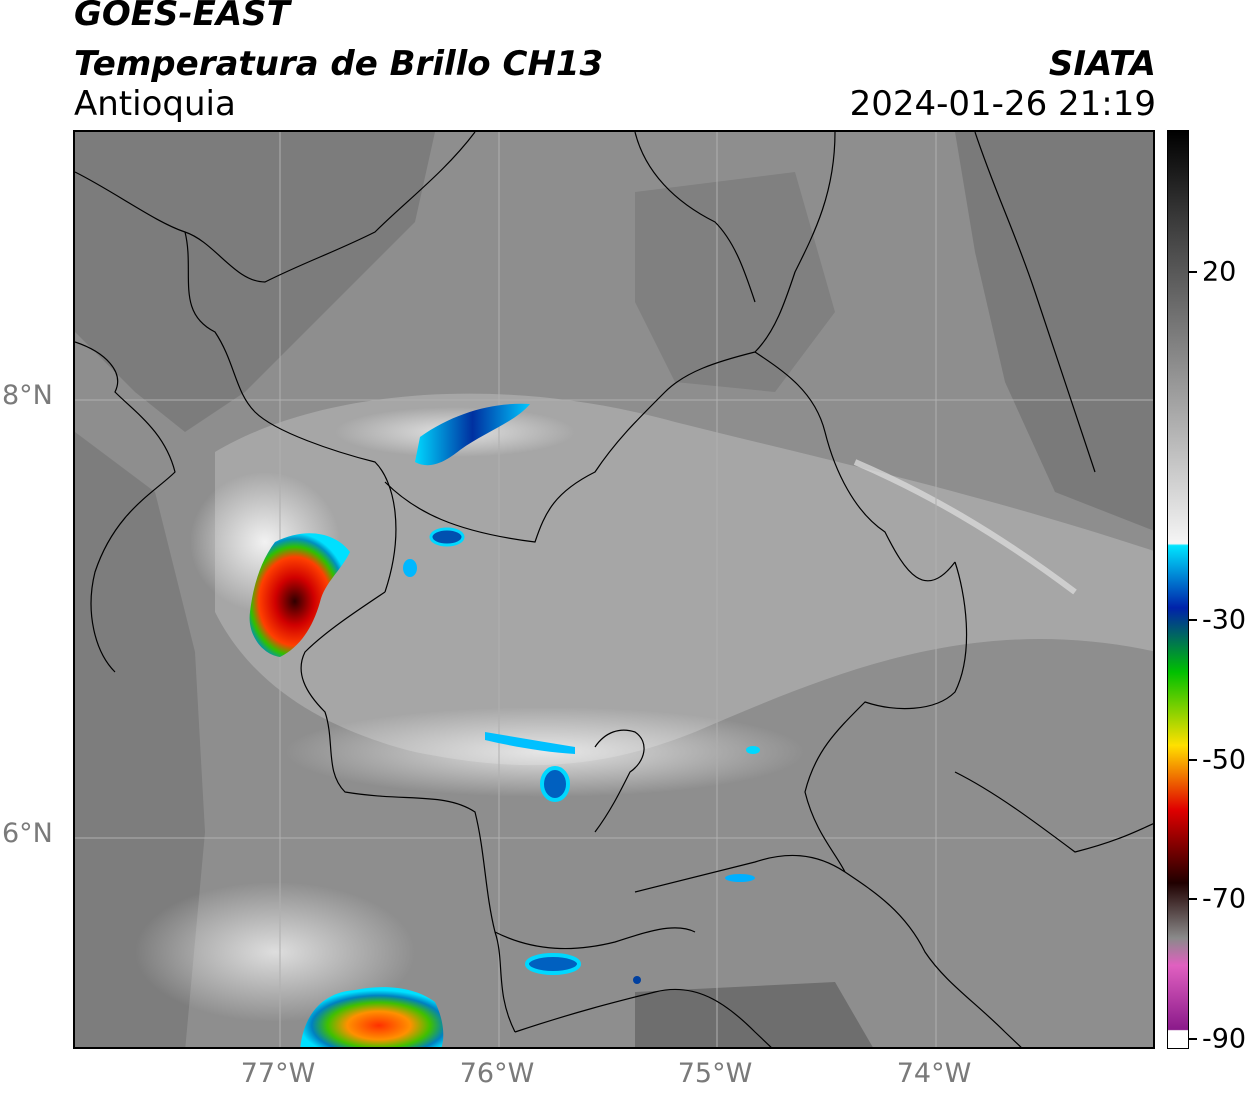  Describe the element at coordinates (553, 964) in the screenshot. I see `storm-cell-south` at that location.